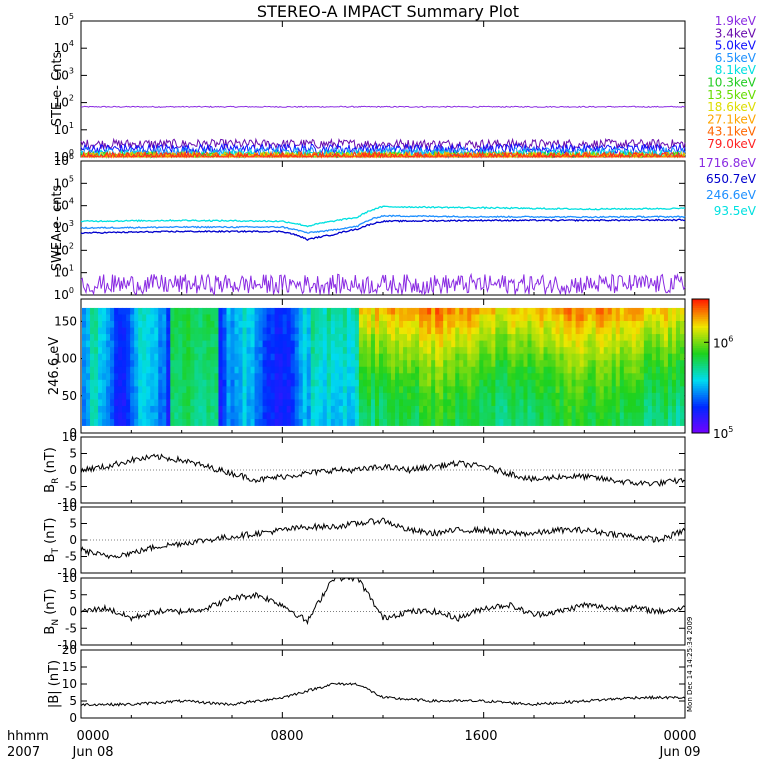  I want to click on pad-cells-group, so click(383, 366).